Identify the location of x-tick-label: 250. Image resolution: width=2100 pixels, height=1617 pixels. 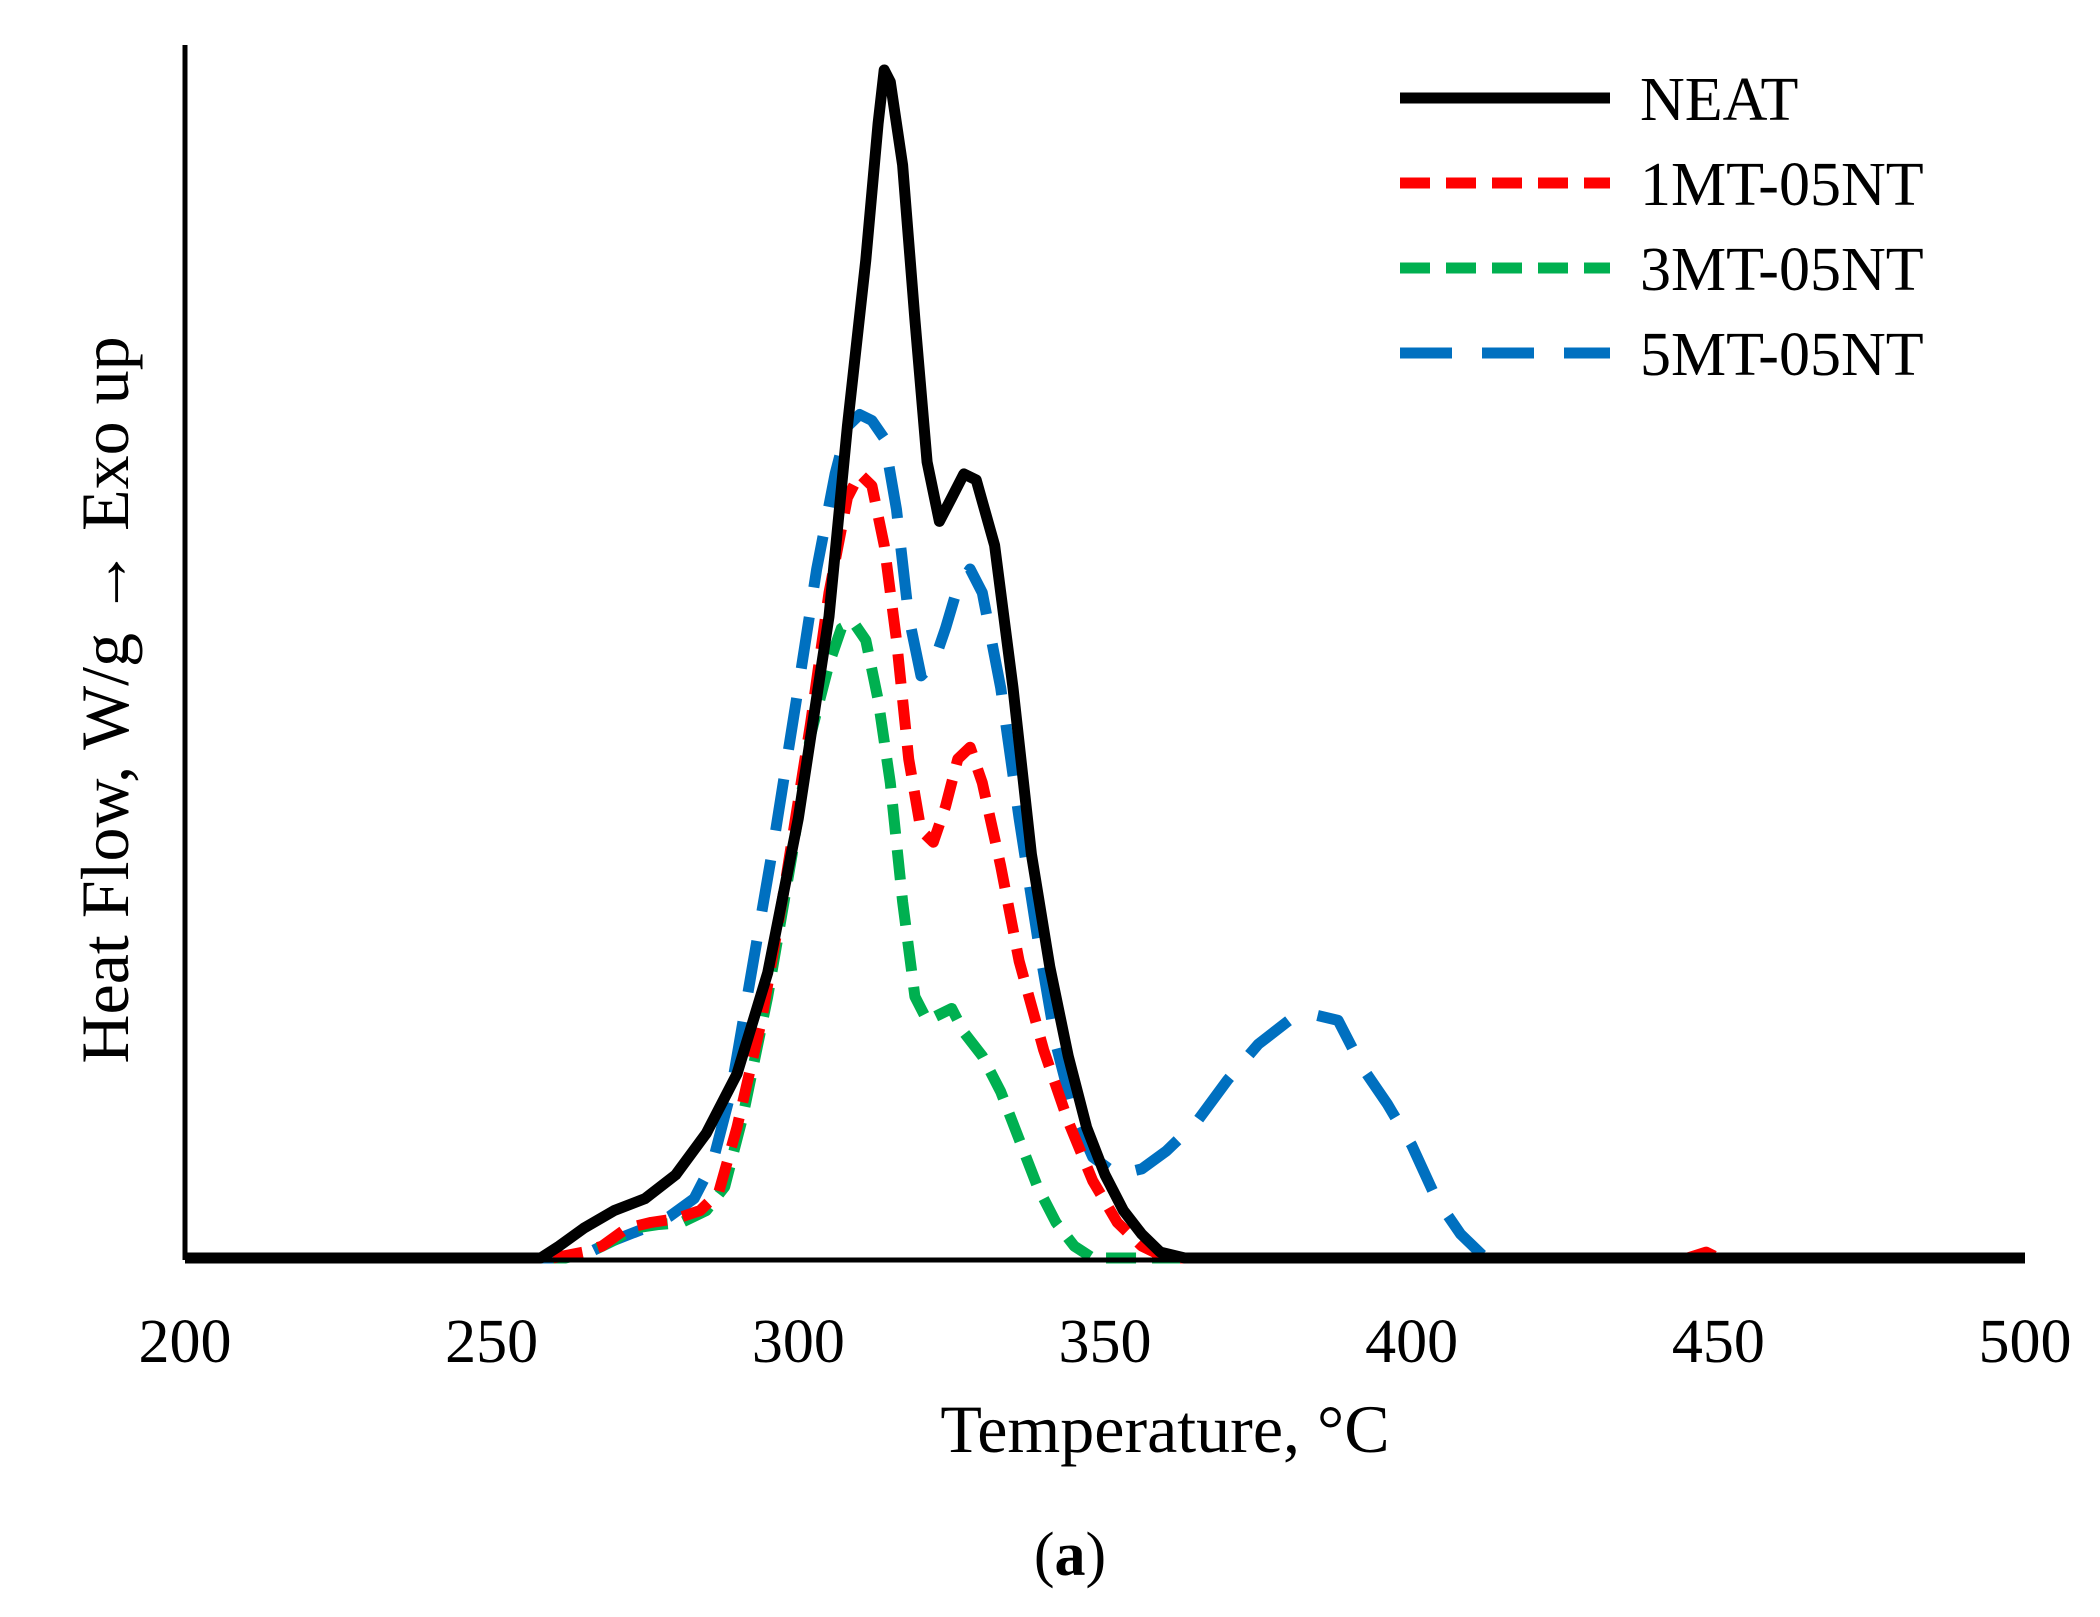
(491, 1342).